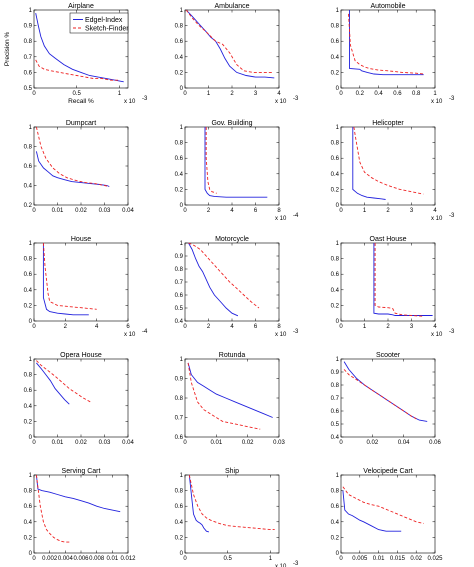  Describe the element at coordinates (341, 94) in the screenshot. I see `x-tick-label: 0` at that location.